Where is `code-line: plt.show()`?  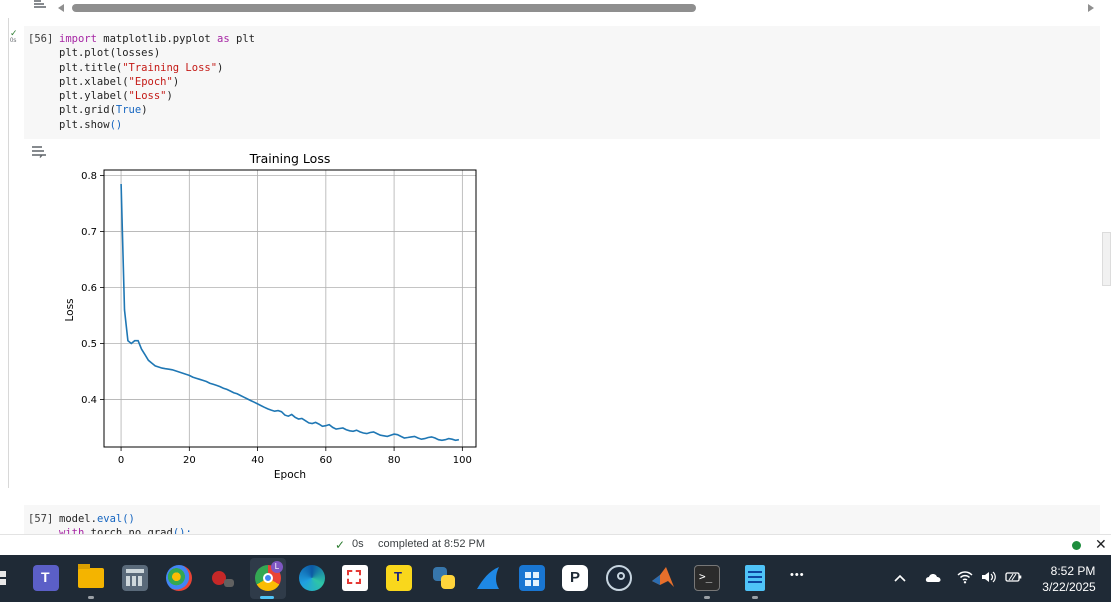 code-line: plt.show() is located at coordinates (157, 125).